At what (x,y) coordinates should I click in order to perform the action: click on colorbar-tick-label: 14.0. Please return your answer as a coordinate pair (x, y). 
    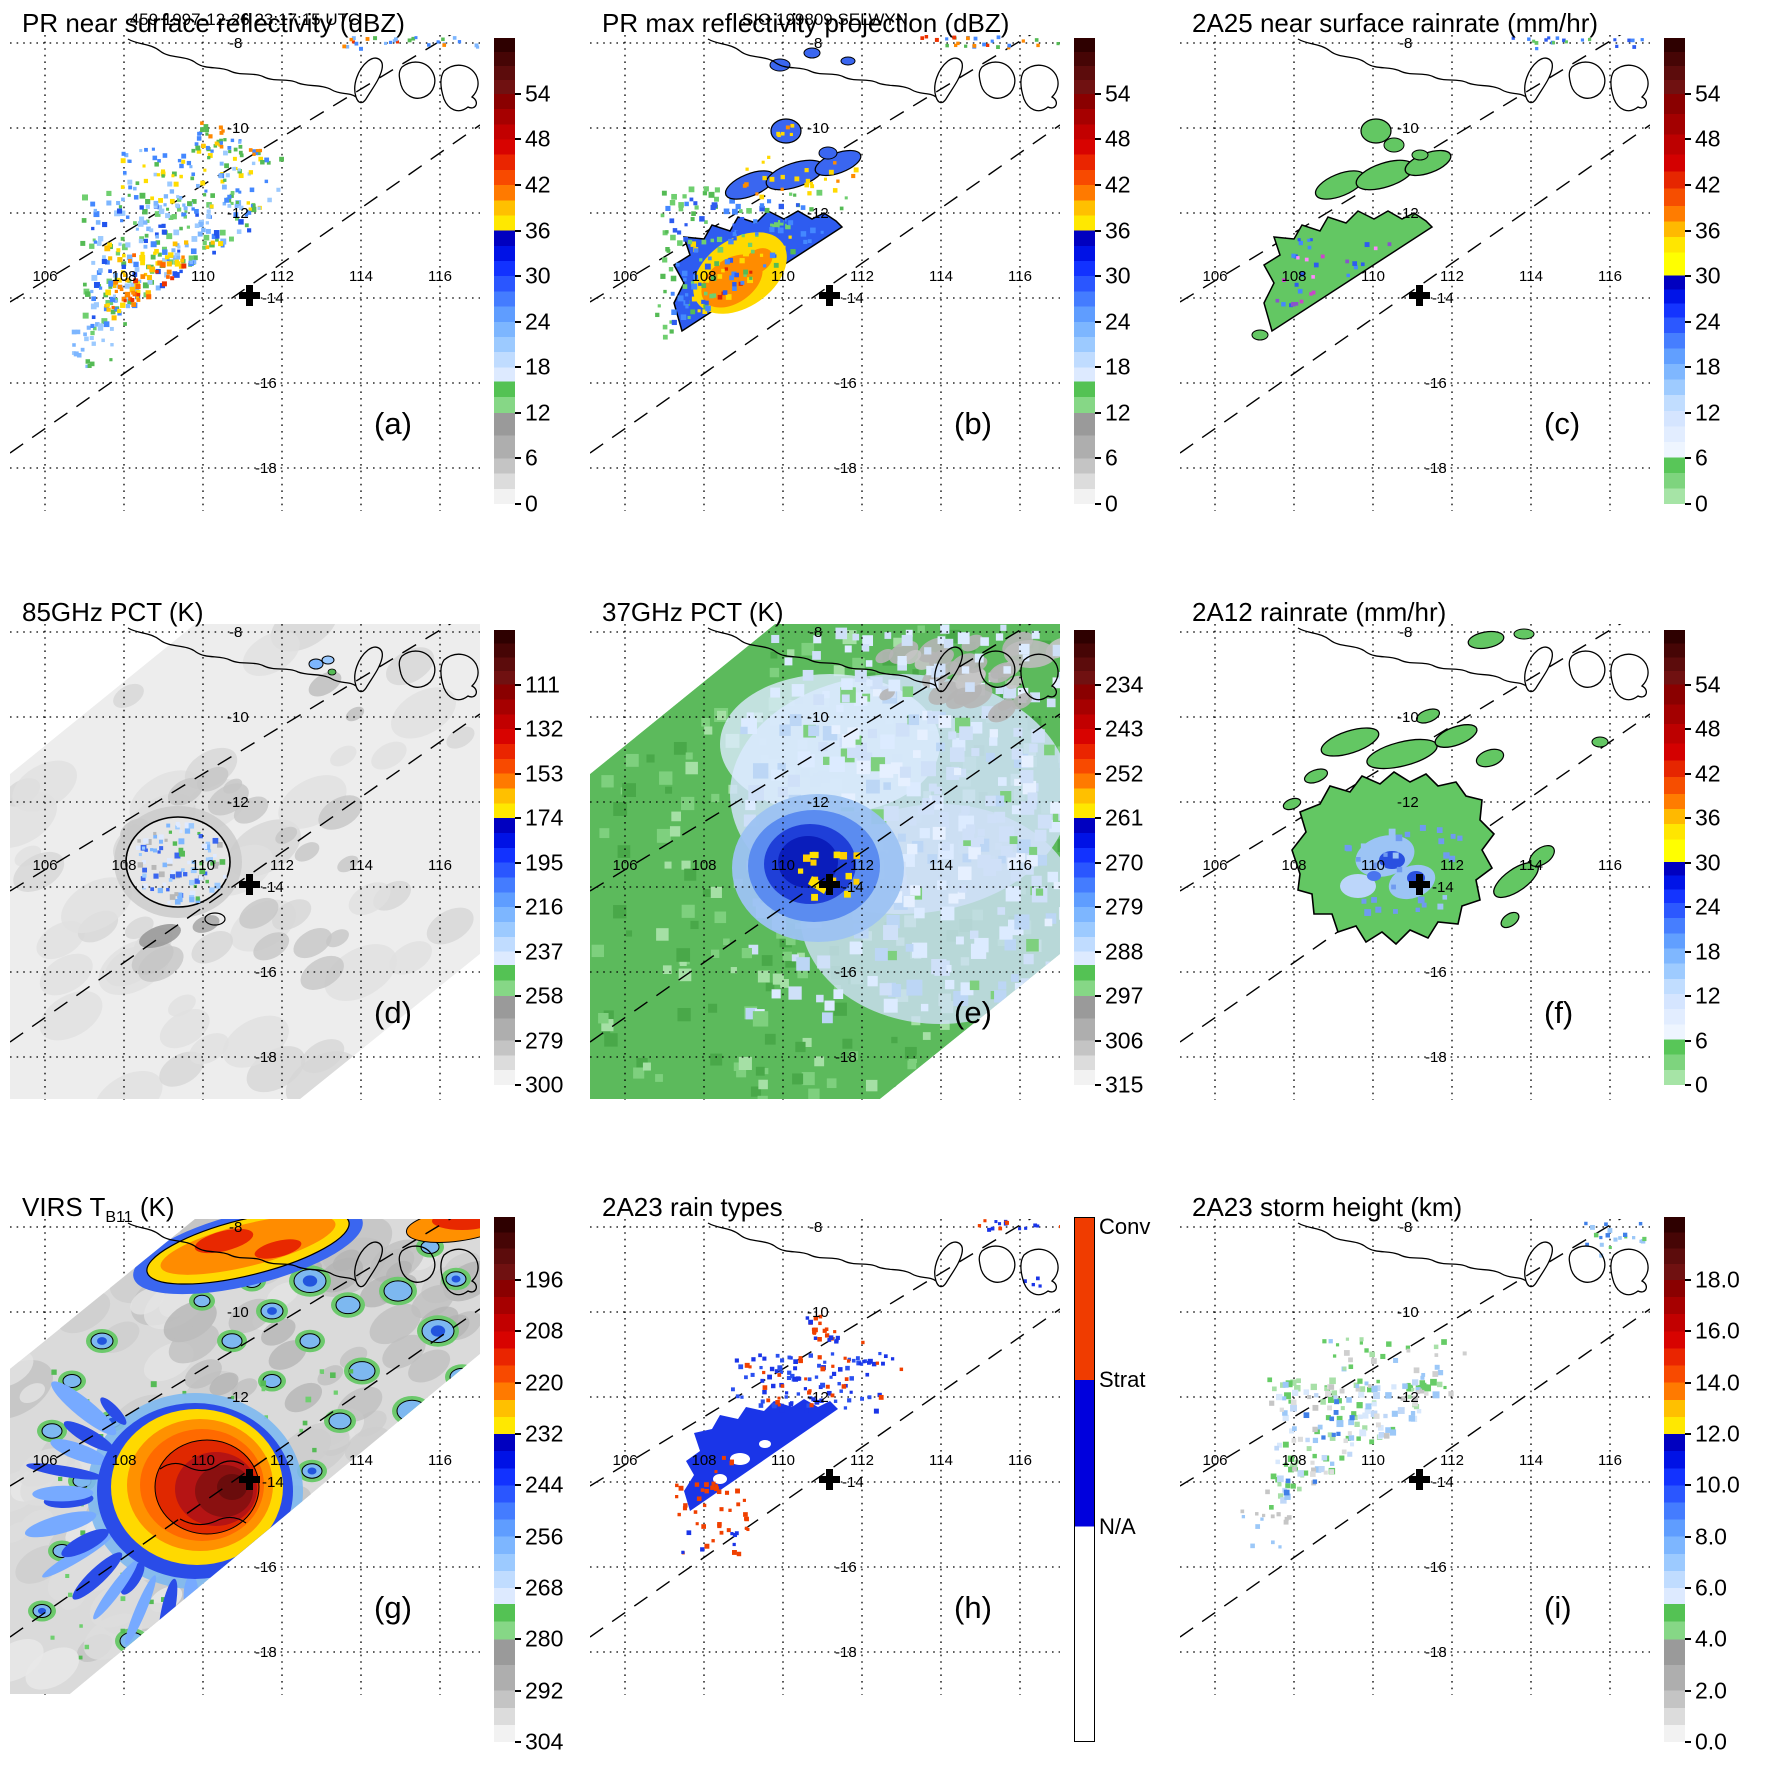
    Looking at the image, I should click on (1717, 1382).